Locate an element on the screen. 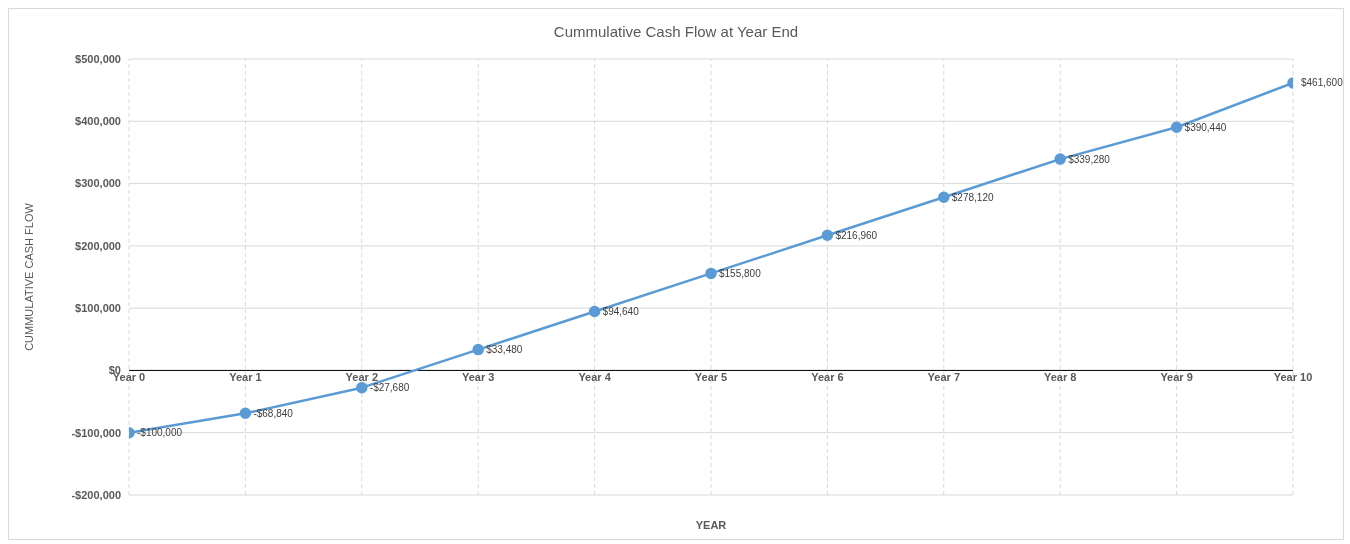 The image size is (1350, 544). y-tick-label: $500,000 is located at coordinates (98, 58).